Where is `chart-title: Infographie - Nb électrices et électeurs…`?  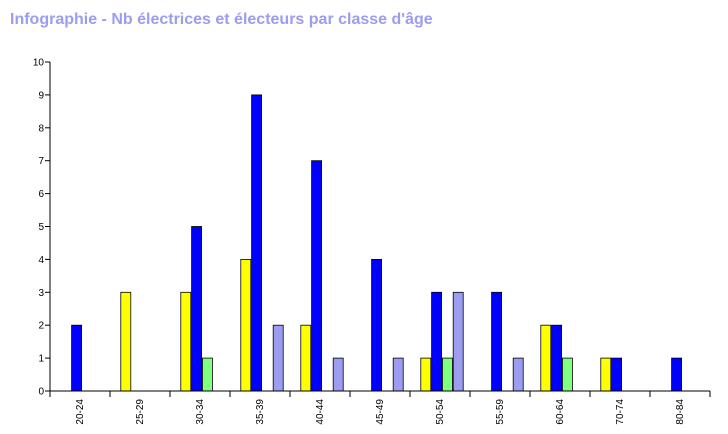 chart-title: Infographie - Nb électrices et électeurs… is located at coordinates (221, 19).